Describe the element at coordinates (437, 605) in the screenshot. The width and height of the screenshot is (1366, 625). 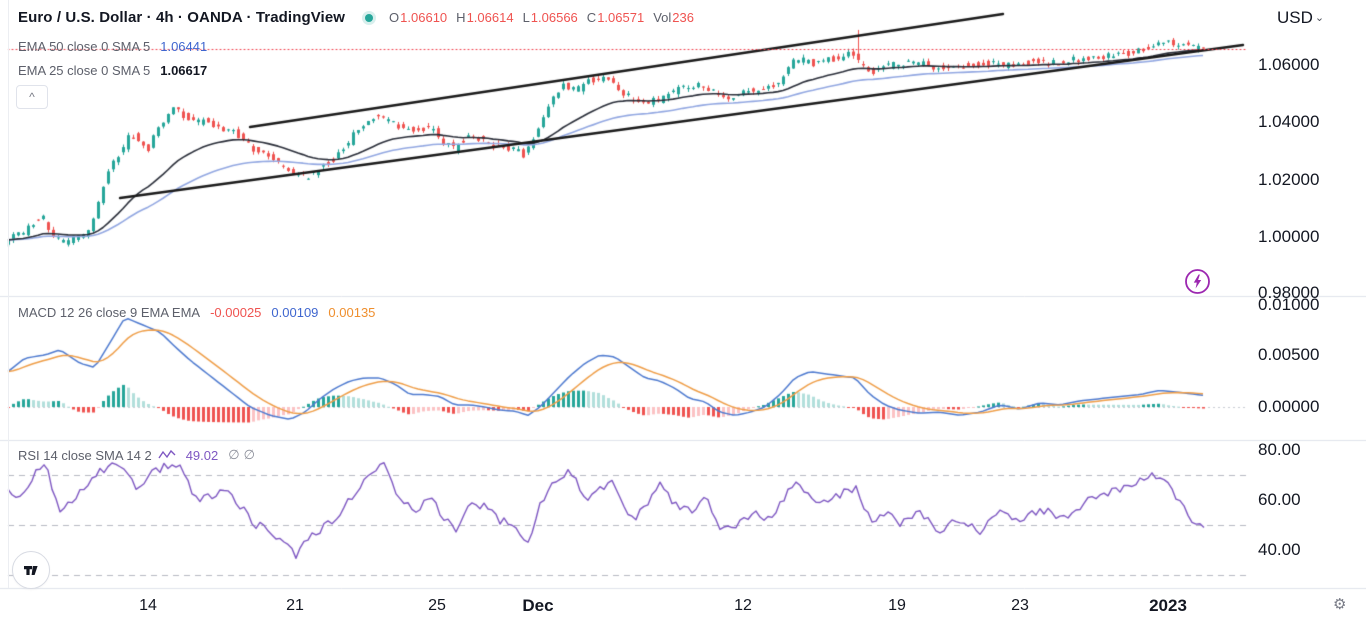
I see `time-tick-label: 25` at that location.